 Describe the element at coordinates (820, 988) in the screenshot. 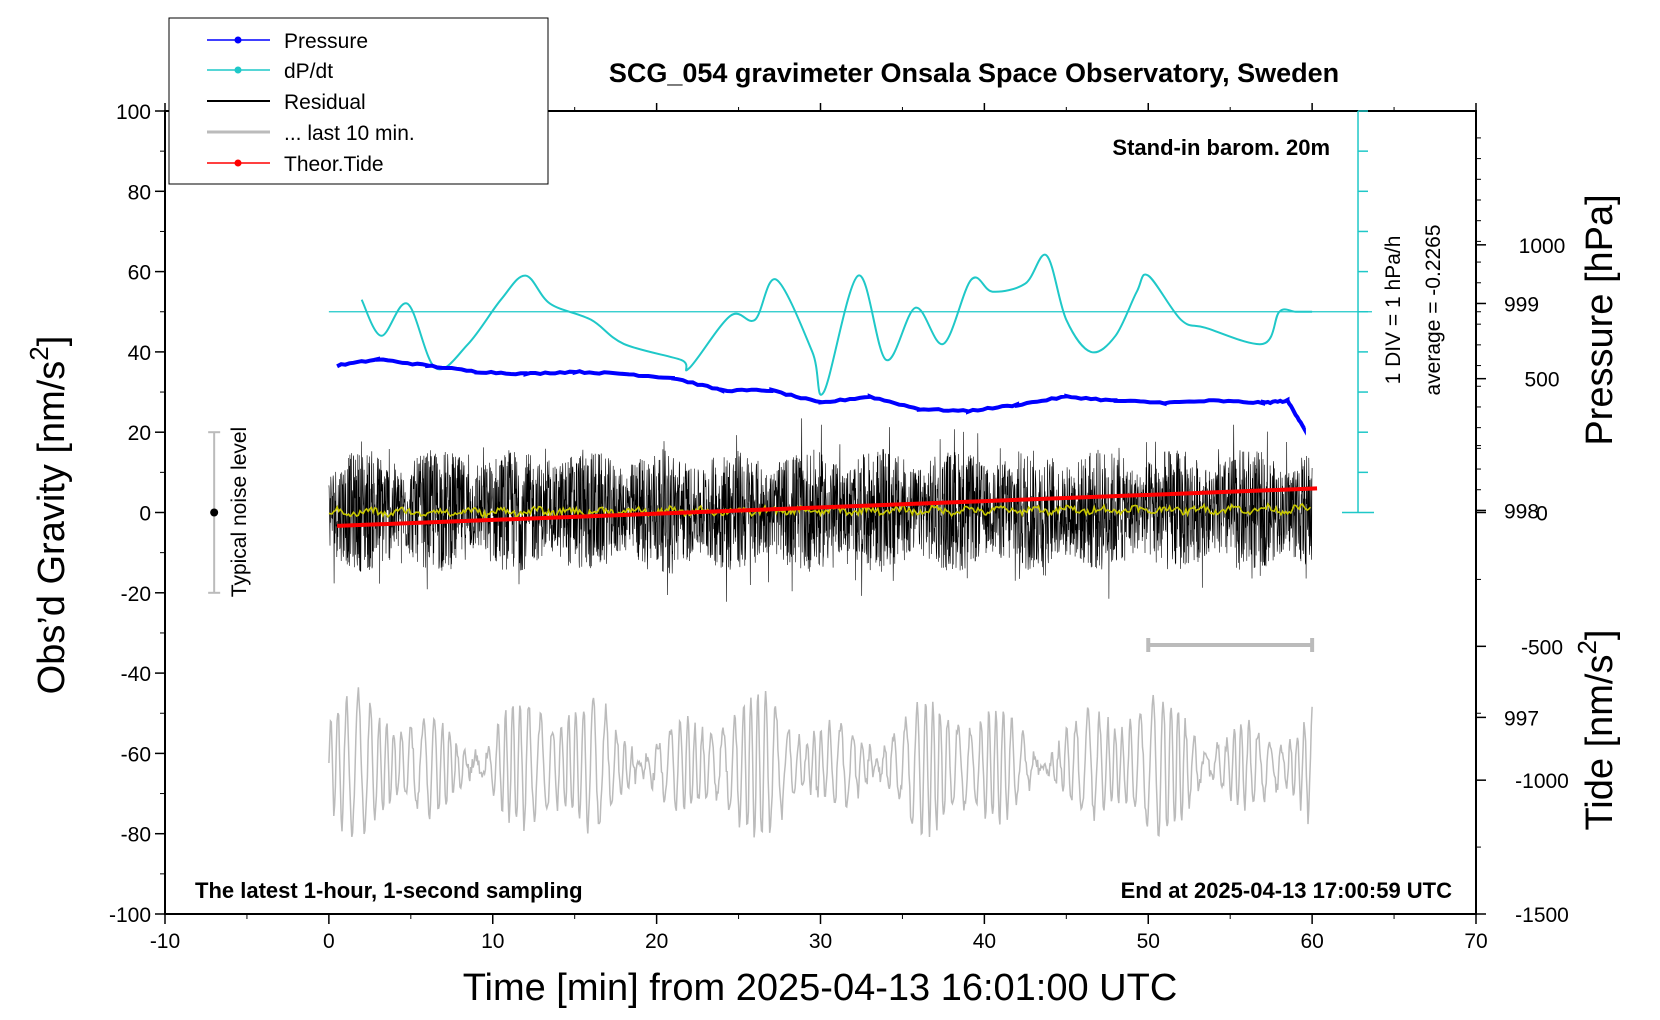

I see `x-axis-title: Time [min] from 2025-04-13 16:01:00 UTC` at that location.